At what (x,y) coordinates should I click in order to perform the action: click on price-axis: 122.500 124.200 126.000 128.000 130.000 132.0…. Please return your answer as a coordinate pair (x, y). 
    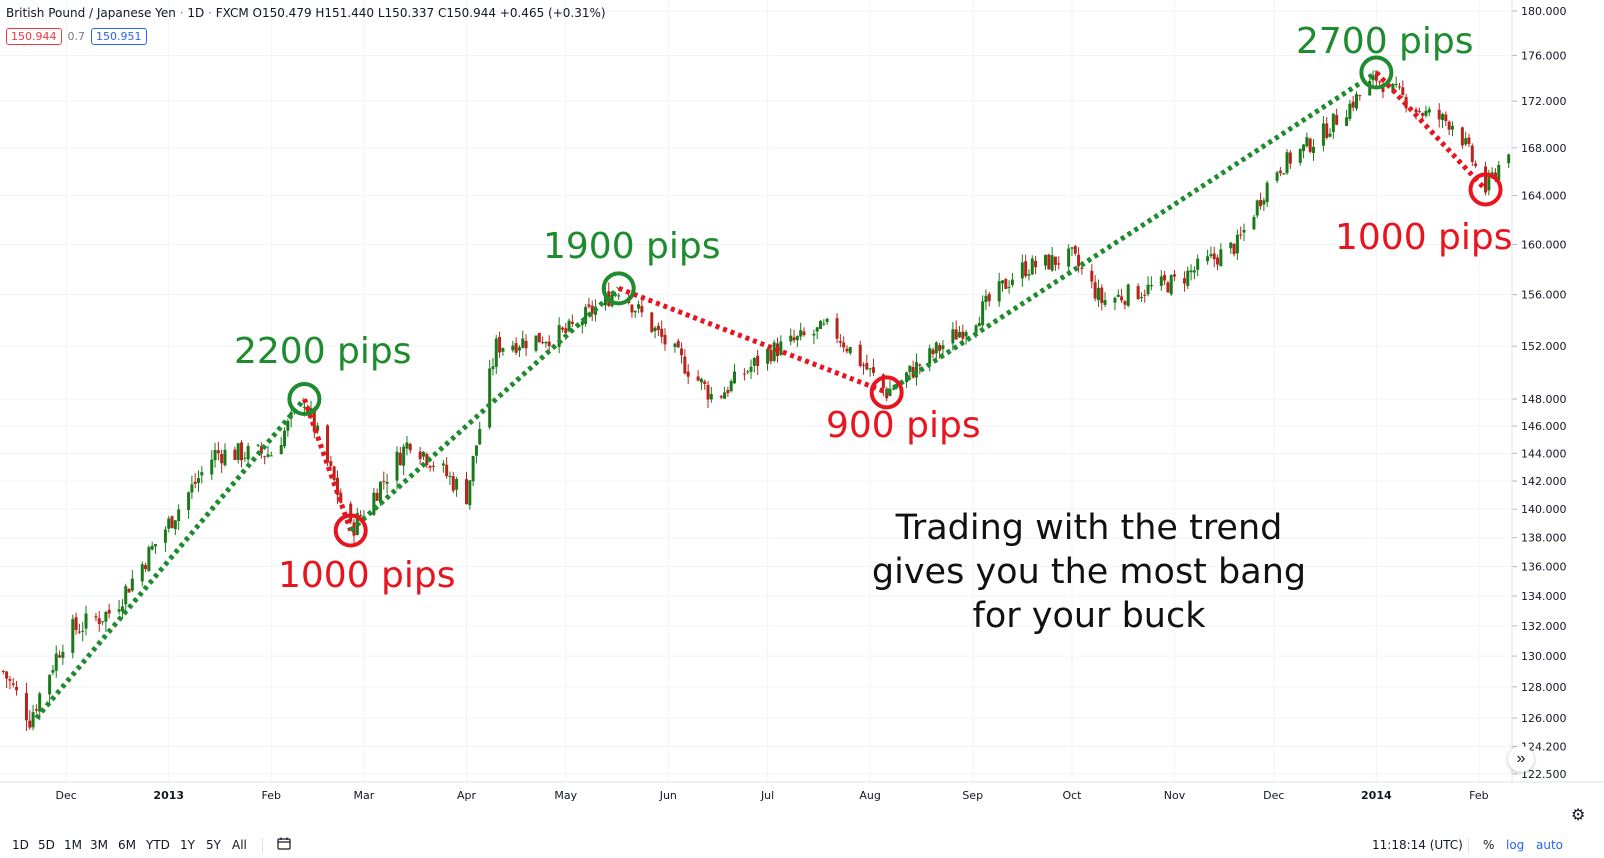
    Looking at the image, I should click on (1539, 391).